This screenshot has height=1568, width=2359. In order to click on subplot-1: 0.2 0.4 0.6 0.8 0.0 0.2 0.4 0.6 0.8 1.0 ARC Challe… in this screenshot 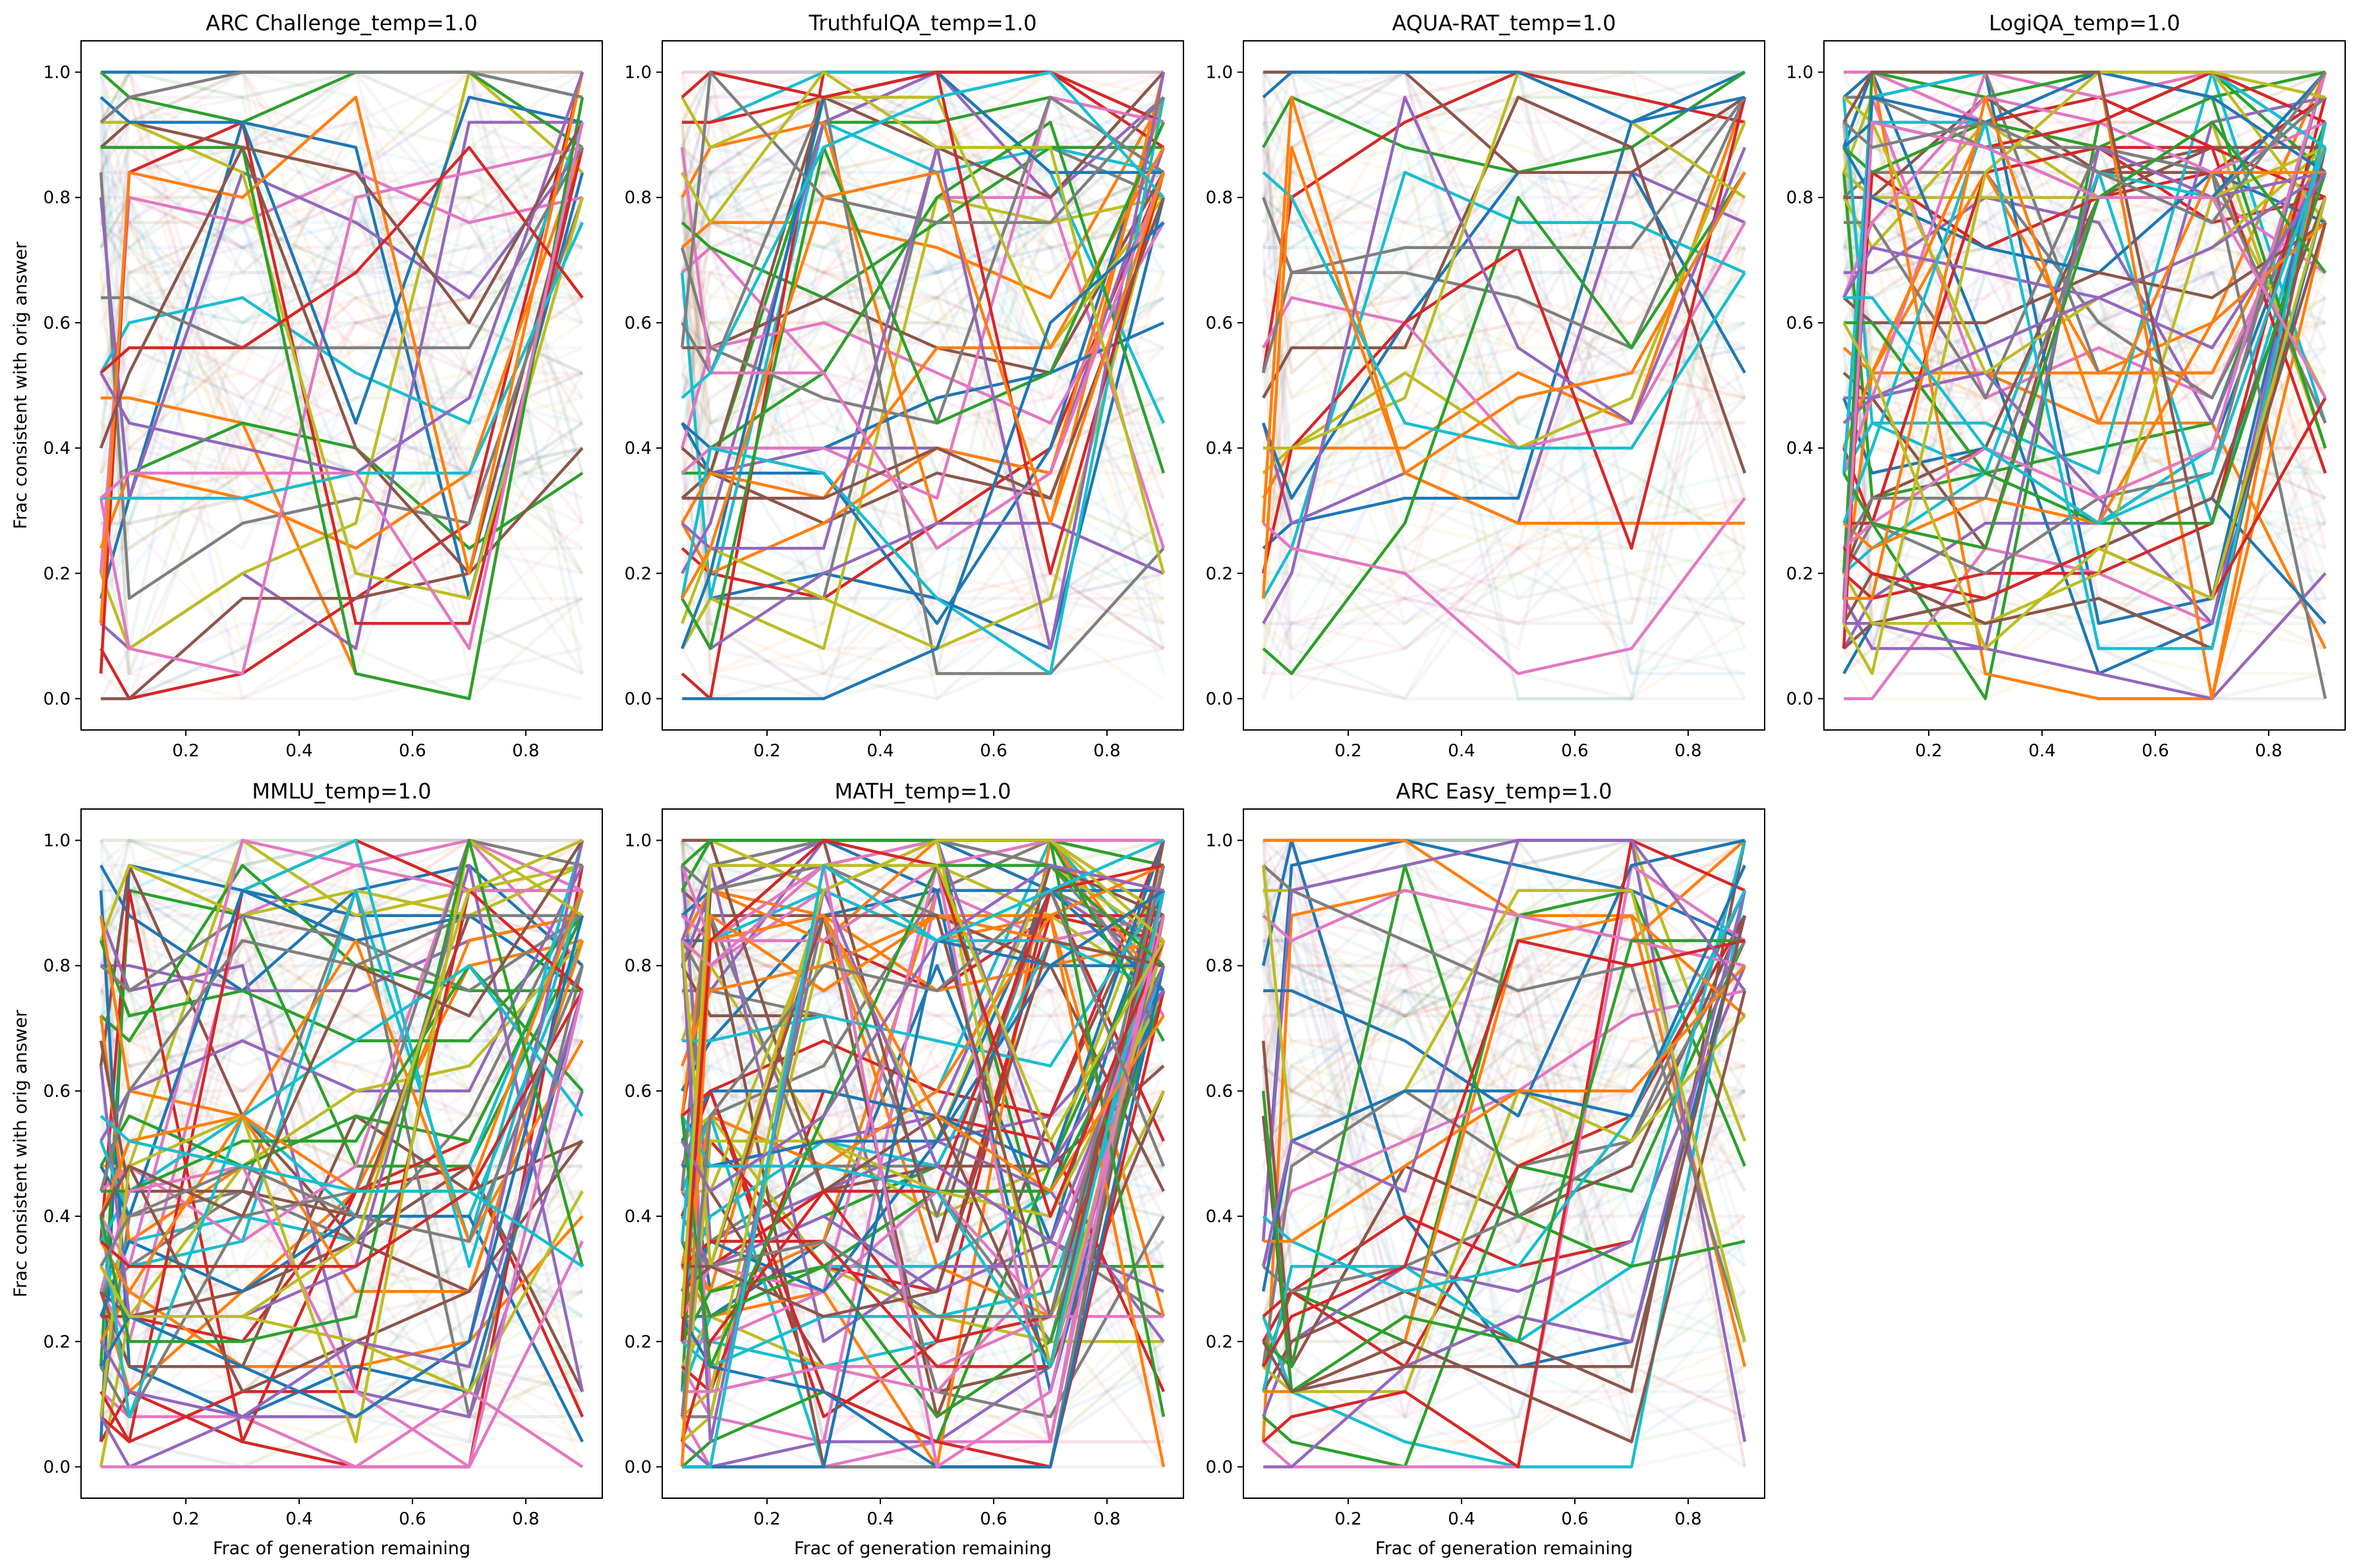, I will do `click(307, 386)`.